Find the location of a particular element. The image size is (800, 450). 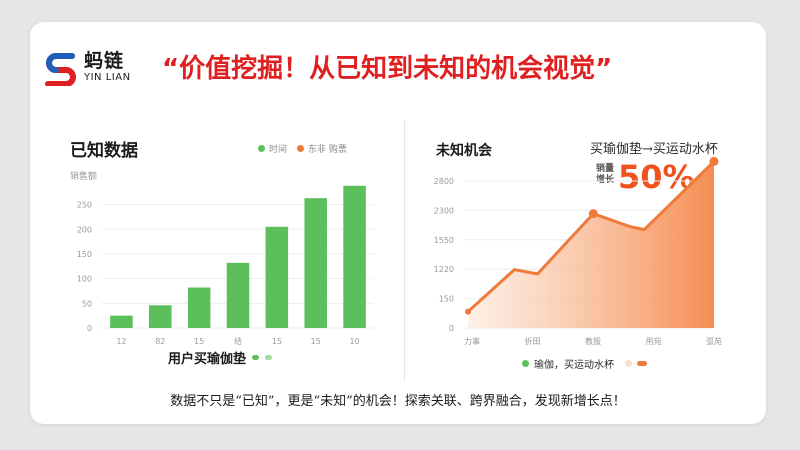

relation-annotation: 买瑜伽垫→买运动水杯 is located at coordinates (654, 149).